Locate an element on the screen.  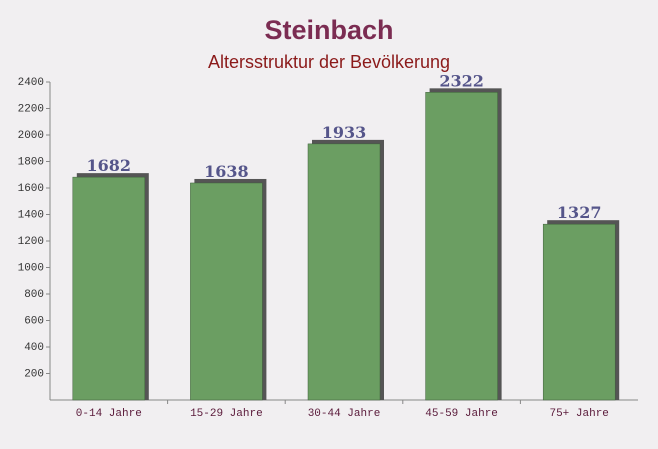
x-tick-label: 0-14 Jahre is located at coordinates (109, 414).